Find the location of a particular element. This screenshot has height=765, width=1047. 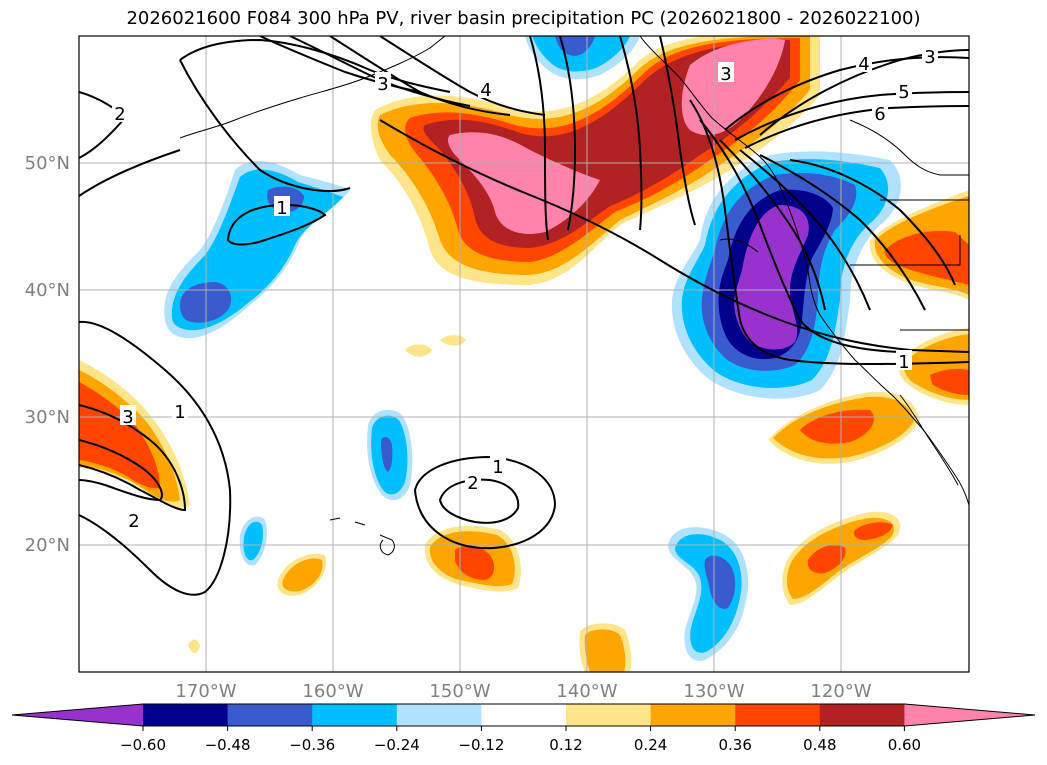

lon-label: 120°W is located at coordinates (840, 691).